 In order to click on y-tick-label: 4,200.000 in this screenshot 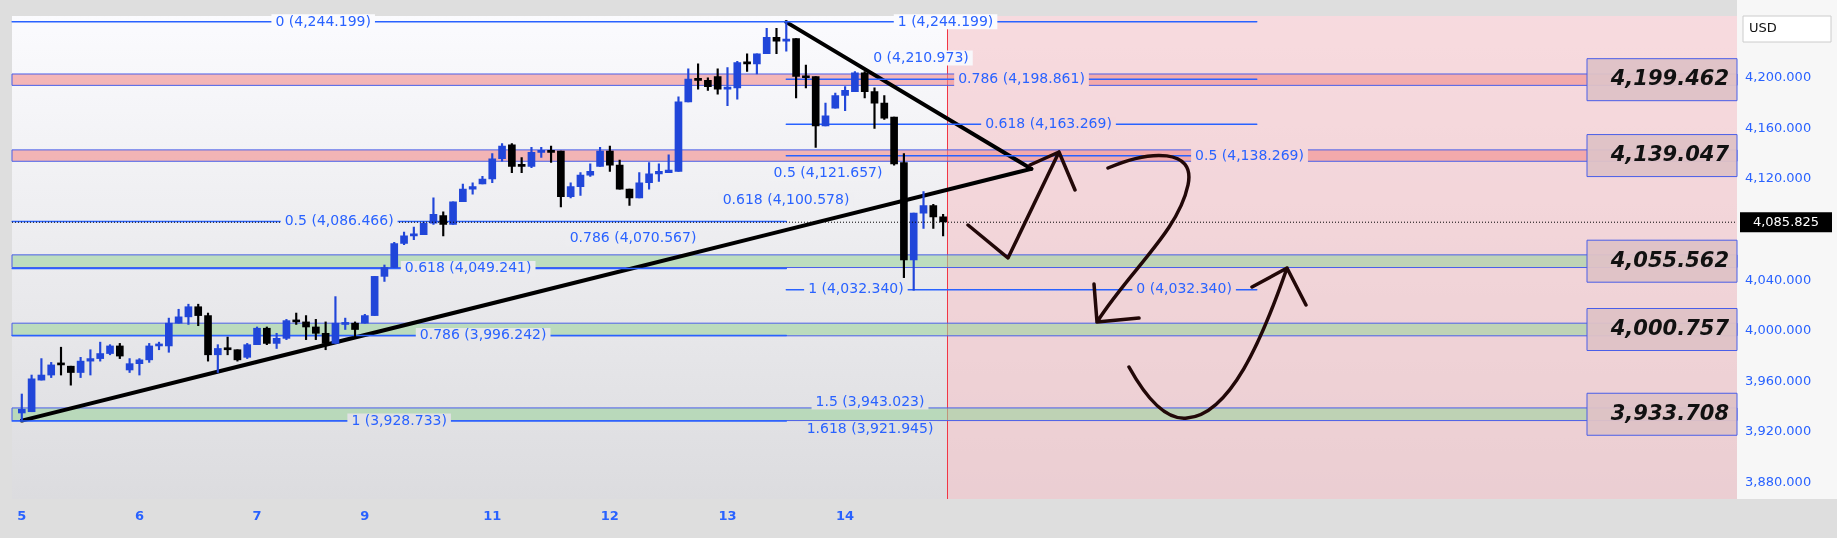, I will do `click(1778, 77)`.